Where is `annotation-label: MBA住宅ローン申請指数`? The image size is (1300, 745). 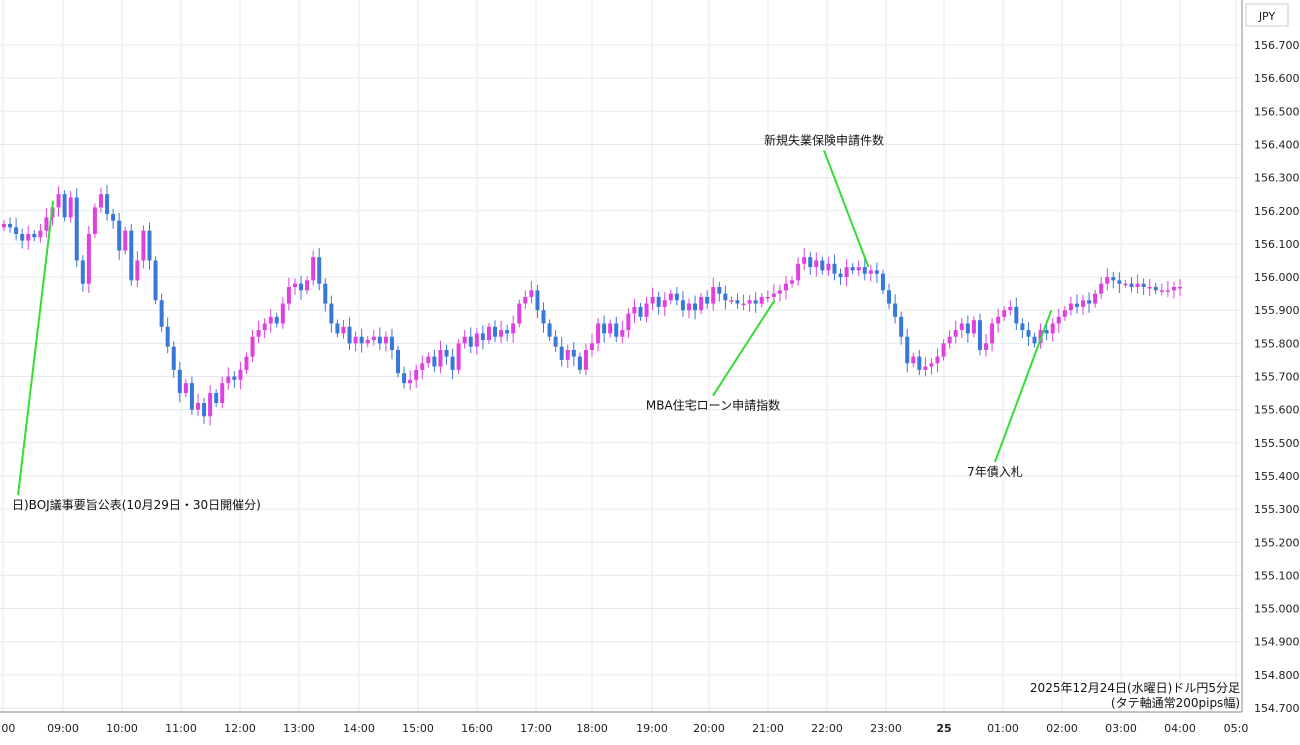
annotation-label: MBA住宅ローン申請指数 is located at coordinates (713, 405).